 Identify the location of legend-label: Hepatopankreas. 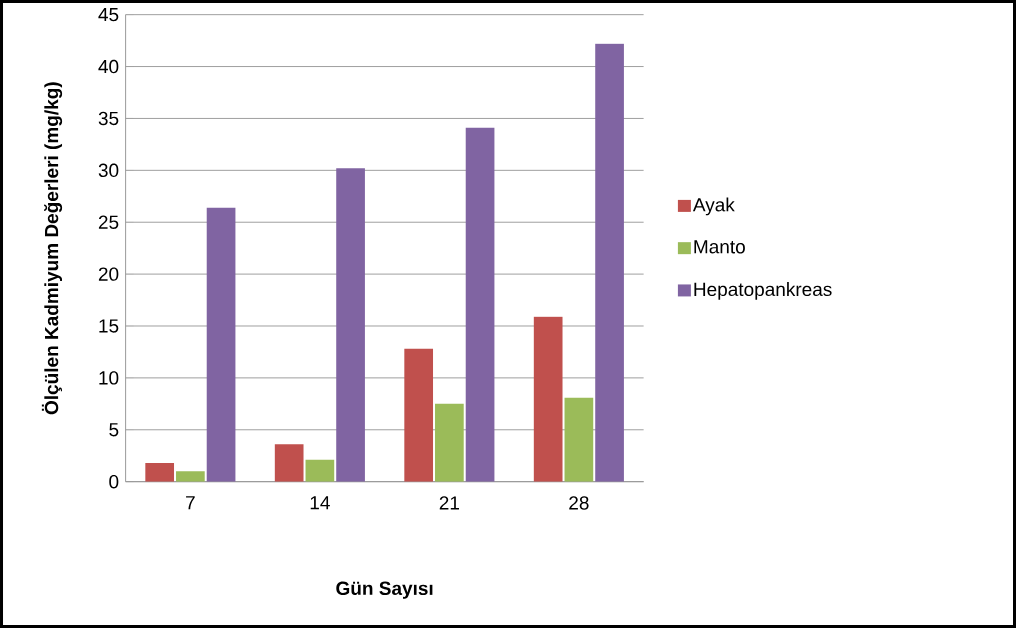
(763, 291).